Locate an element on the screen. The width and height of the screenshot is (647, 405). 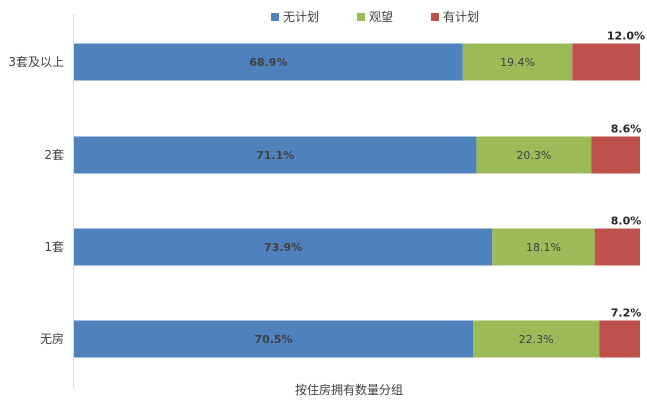
data-label-有计划: 8.0% is located at coordinates (626, 221).